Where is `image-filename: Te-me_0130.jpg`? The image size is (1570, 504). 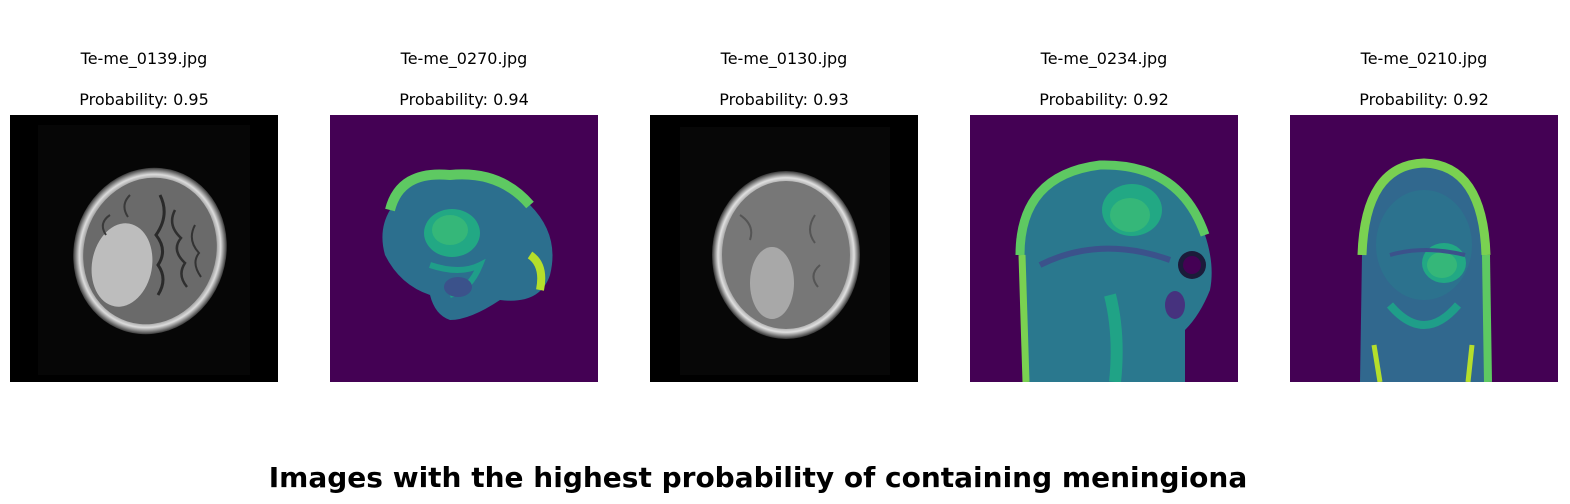
image-filename: Te-me_0130.jpg is located at coordinates (784, 58).